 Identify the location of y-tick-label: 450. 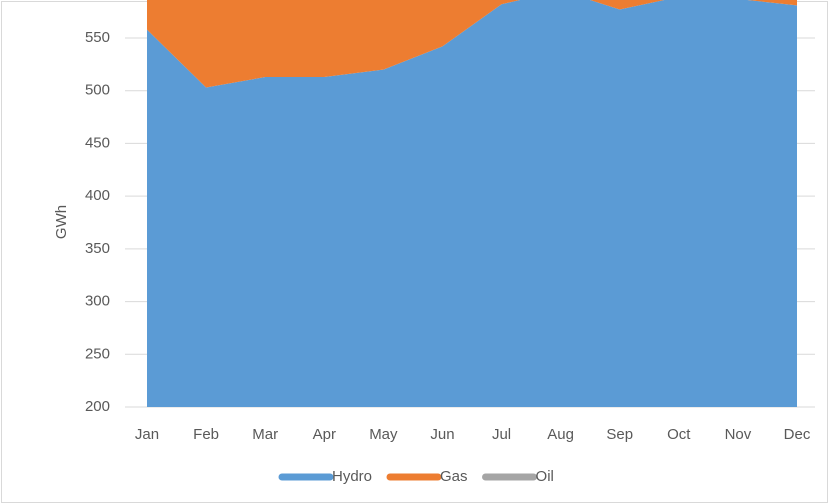
(97, 142).